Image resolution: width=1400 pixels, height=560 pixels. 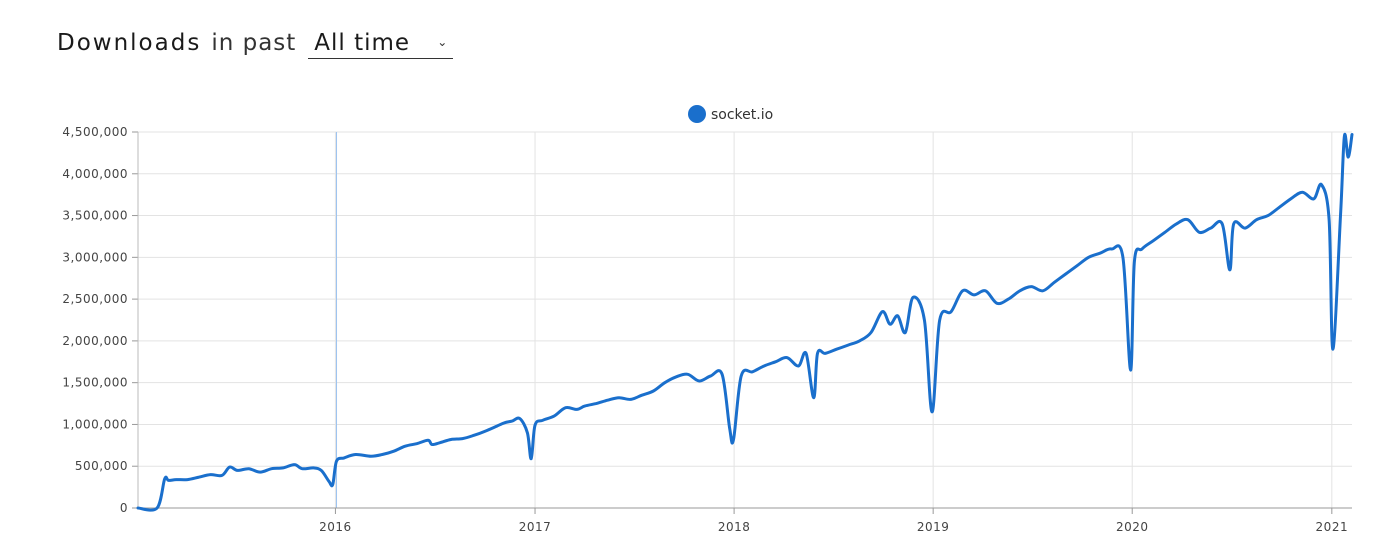 I want to click on y-tick-label: 4,000,000, so click(x=95, y=174).